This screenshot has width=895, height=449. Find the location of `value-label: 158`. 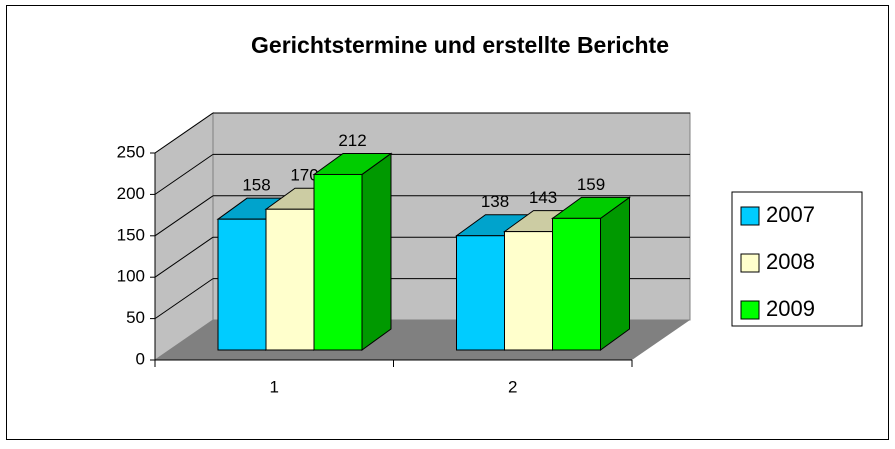

value-label: 158 is located at coordinates (256, 185).